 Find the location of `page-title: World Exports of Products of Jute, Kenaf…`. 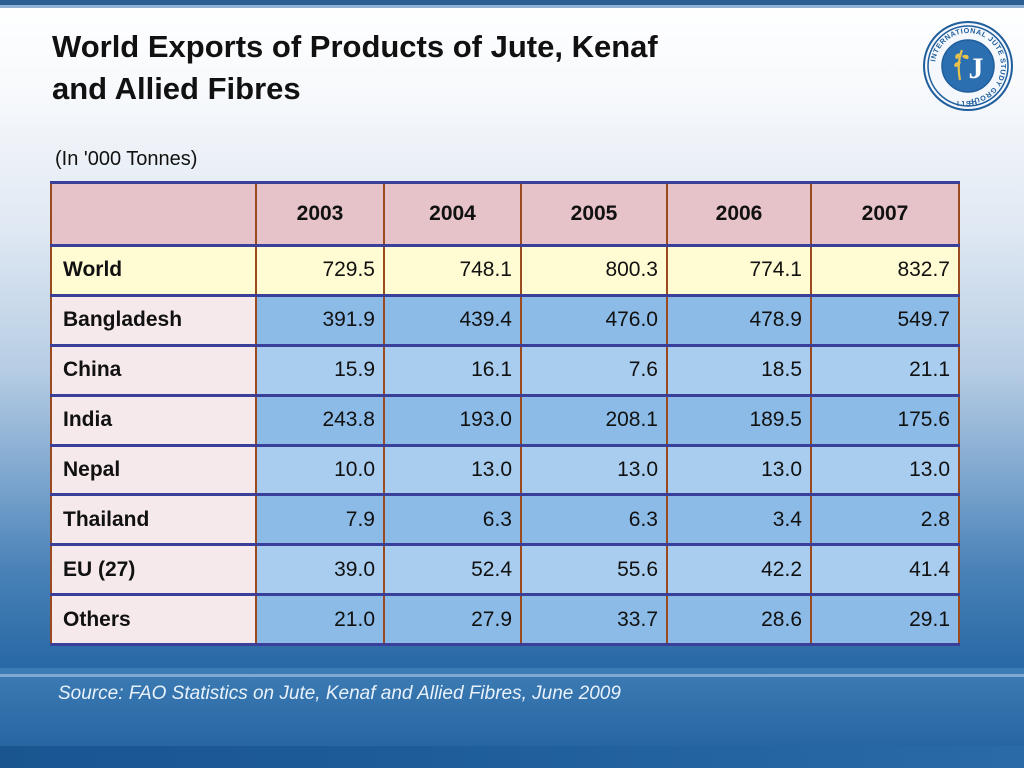

page-title: World Exports of Products of Jute, Kenaf… is located at coordinates (432, 68).